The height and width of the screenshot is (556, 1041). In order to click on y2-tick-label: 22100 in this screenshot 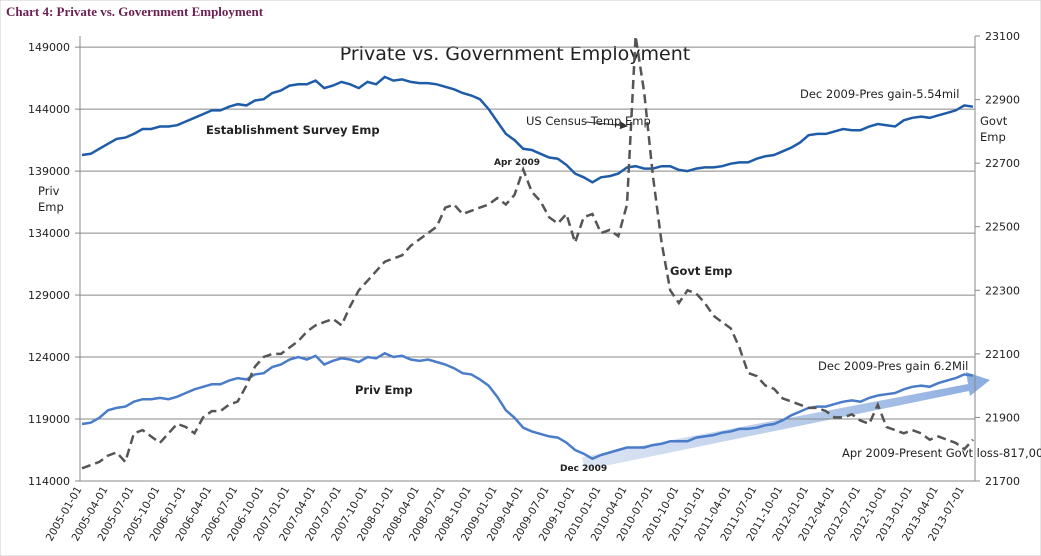, I will do `click(1002, 354)`.